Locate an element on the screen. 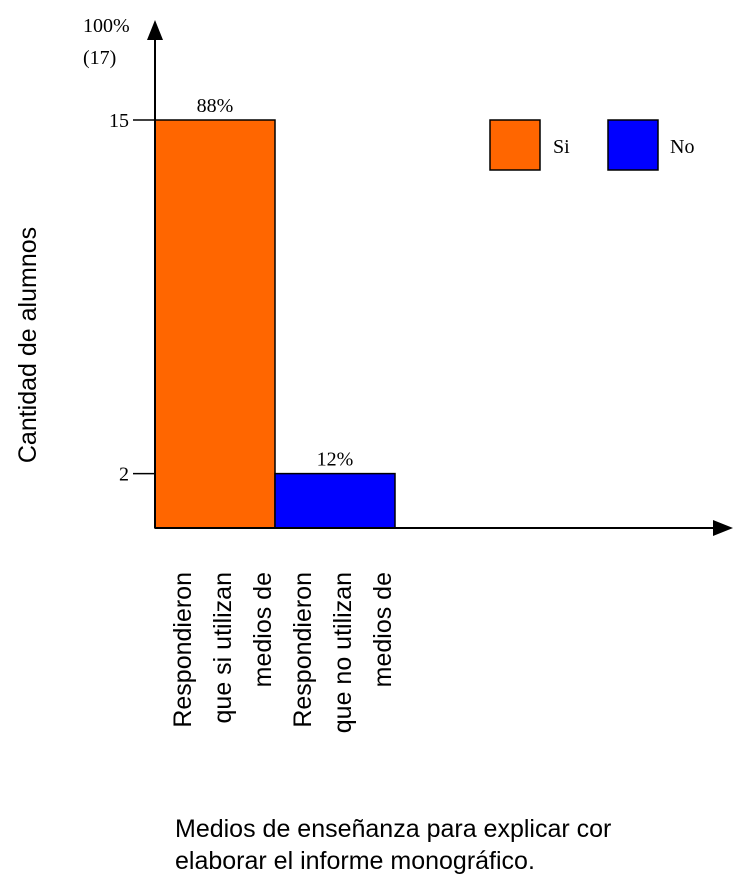 The image size is (733, 875). category-label-2-line-3: medios de is located at coordinates (383, 629).